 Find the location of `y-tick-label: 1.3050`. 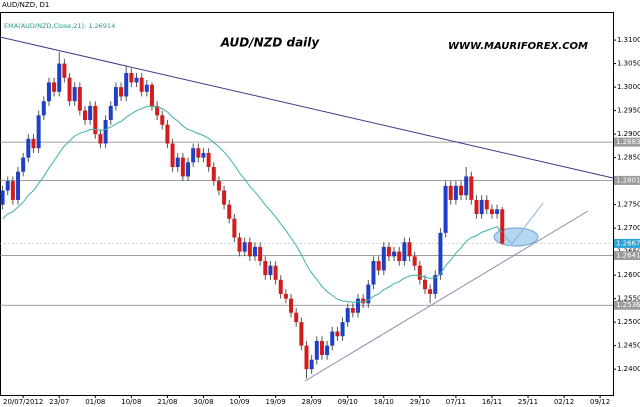

y-tick-label: 1.3050 is located at coordinates (628, 64).